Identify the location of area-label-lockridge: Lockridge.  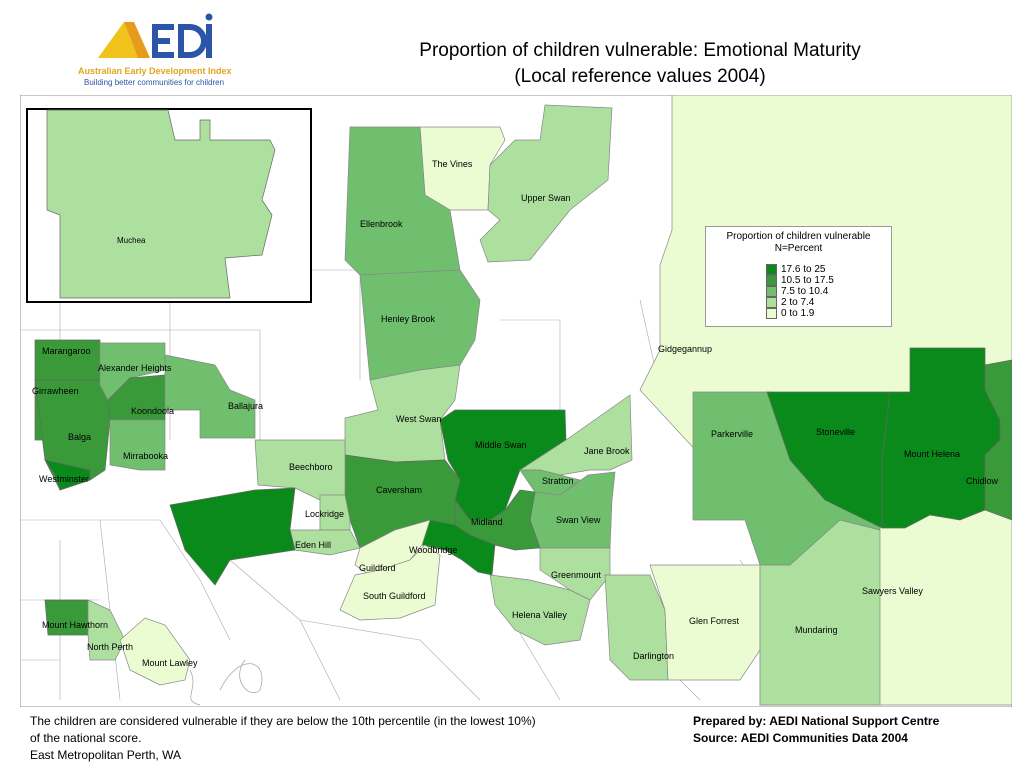
(325, 514).